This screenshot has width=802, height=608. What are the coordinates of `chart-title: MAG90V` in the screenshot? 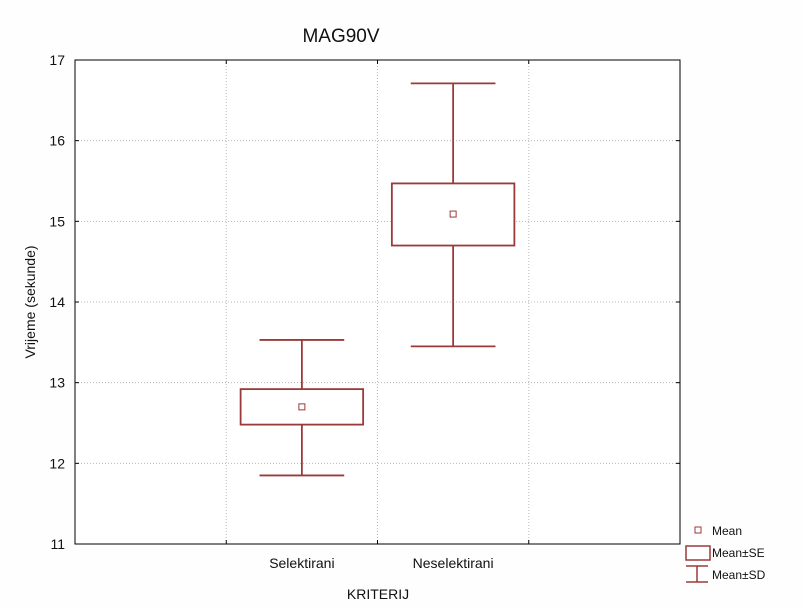 It's located at (340, 36).